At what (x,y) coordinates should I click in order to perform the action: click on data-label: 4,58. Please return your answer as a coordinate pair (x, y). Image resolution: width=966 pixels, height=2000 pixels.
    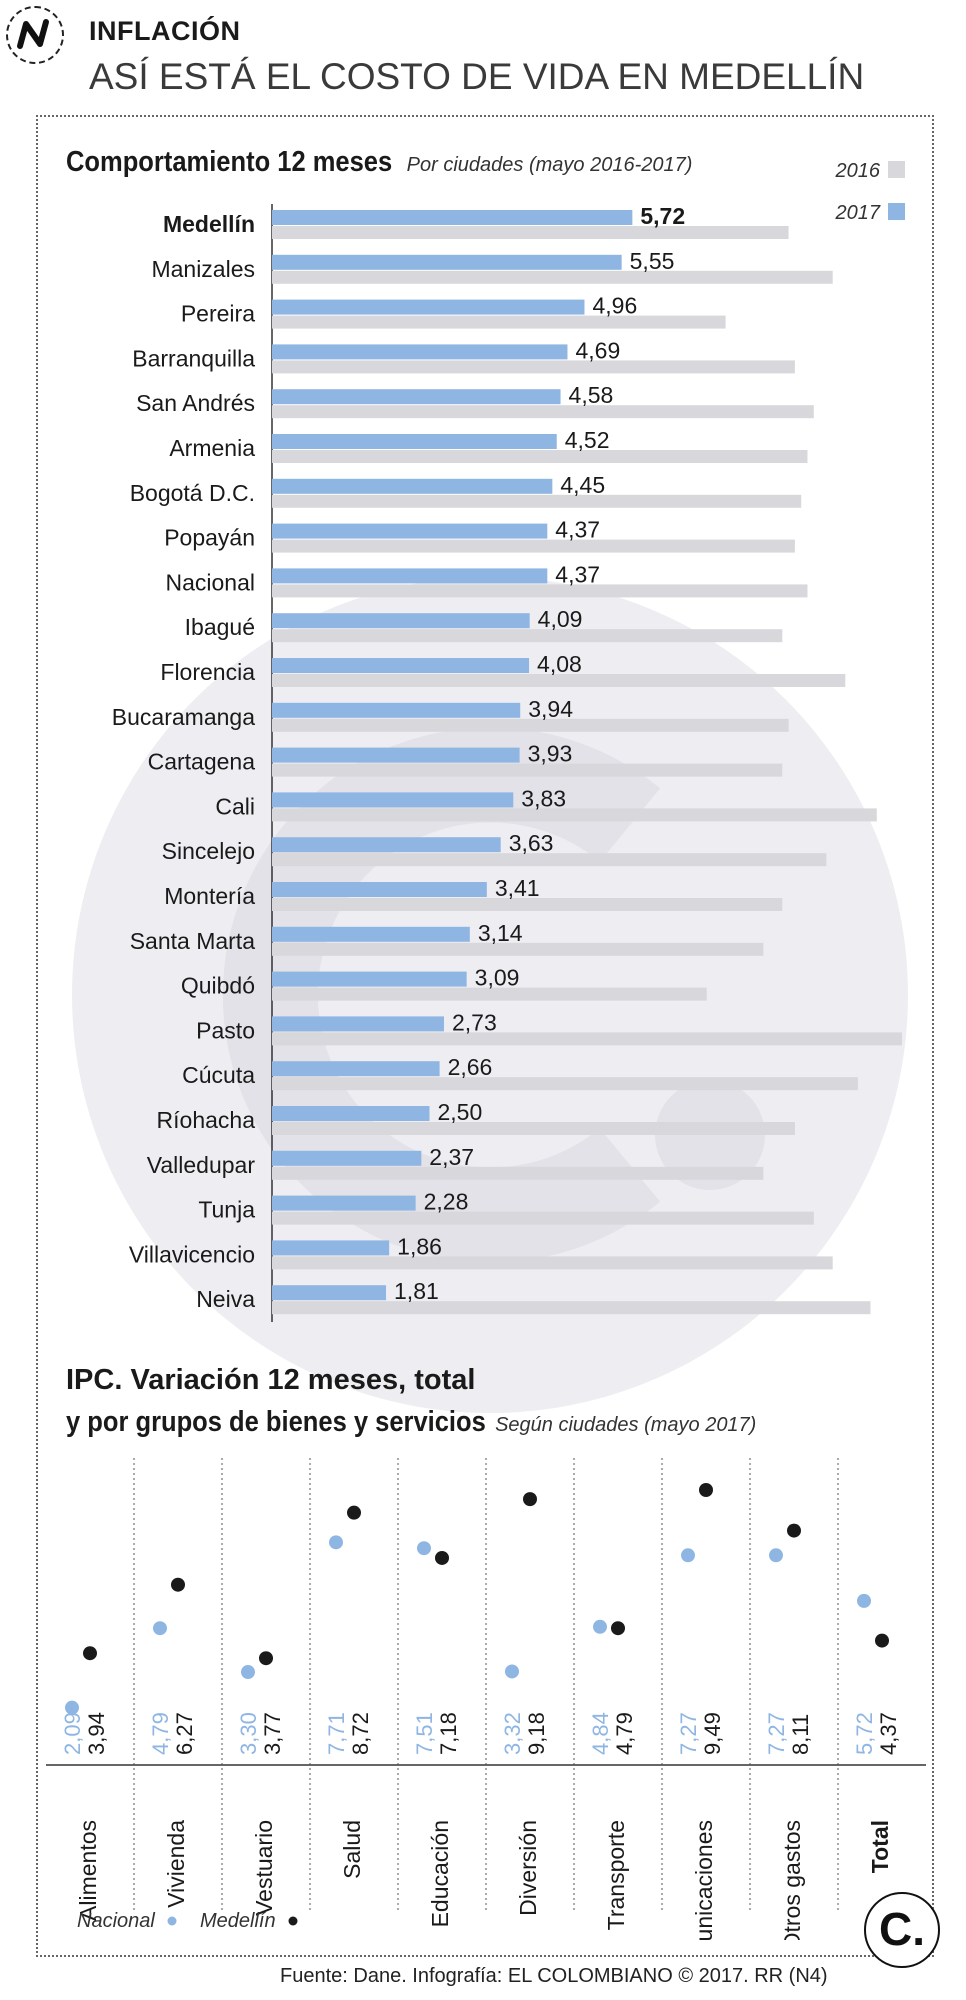
    Looking at the image, I should click on (591, 395).